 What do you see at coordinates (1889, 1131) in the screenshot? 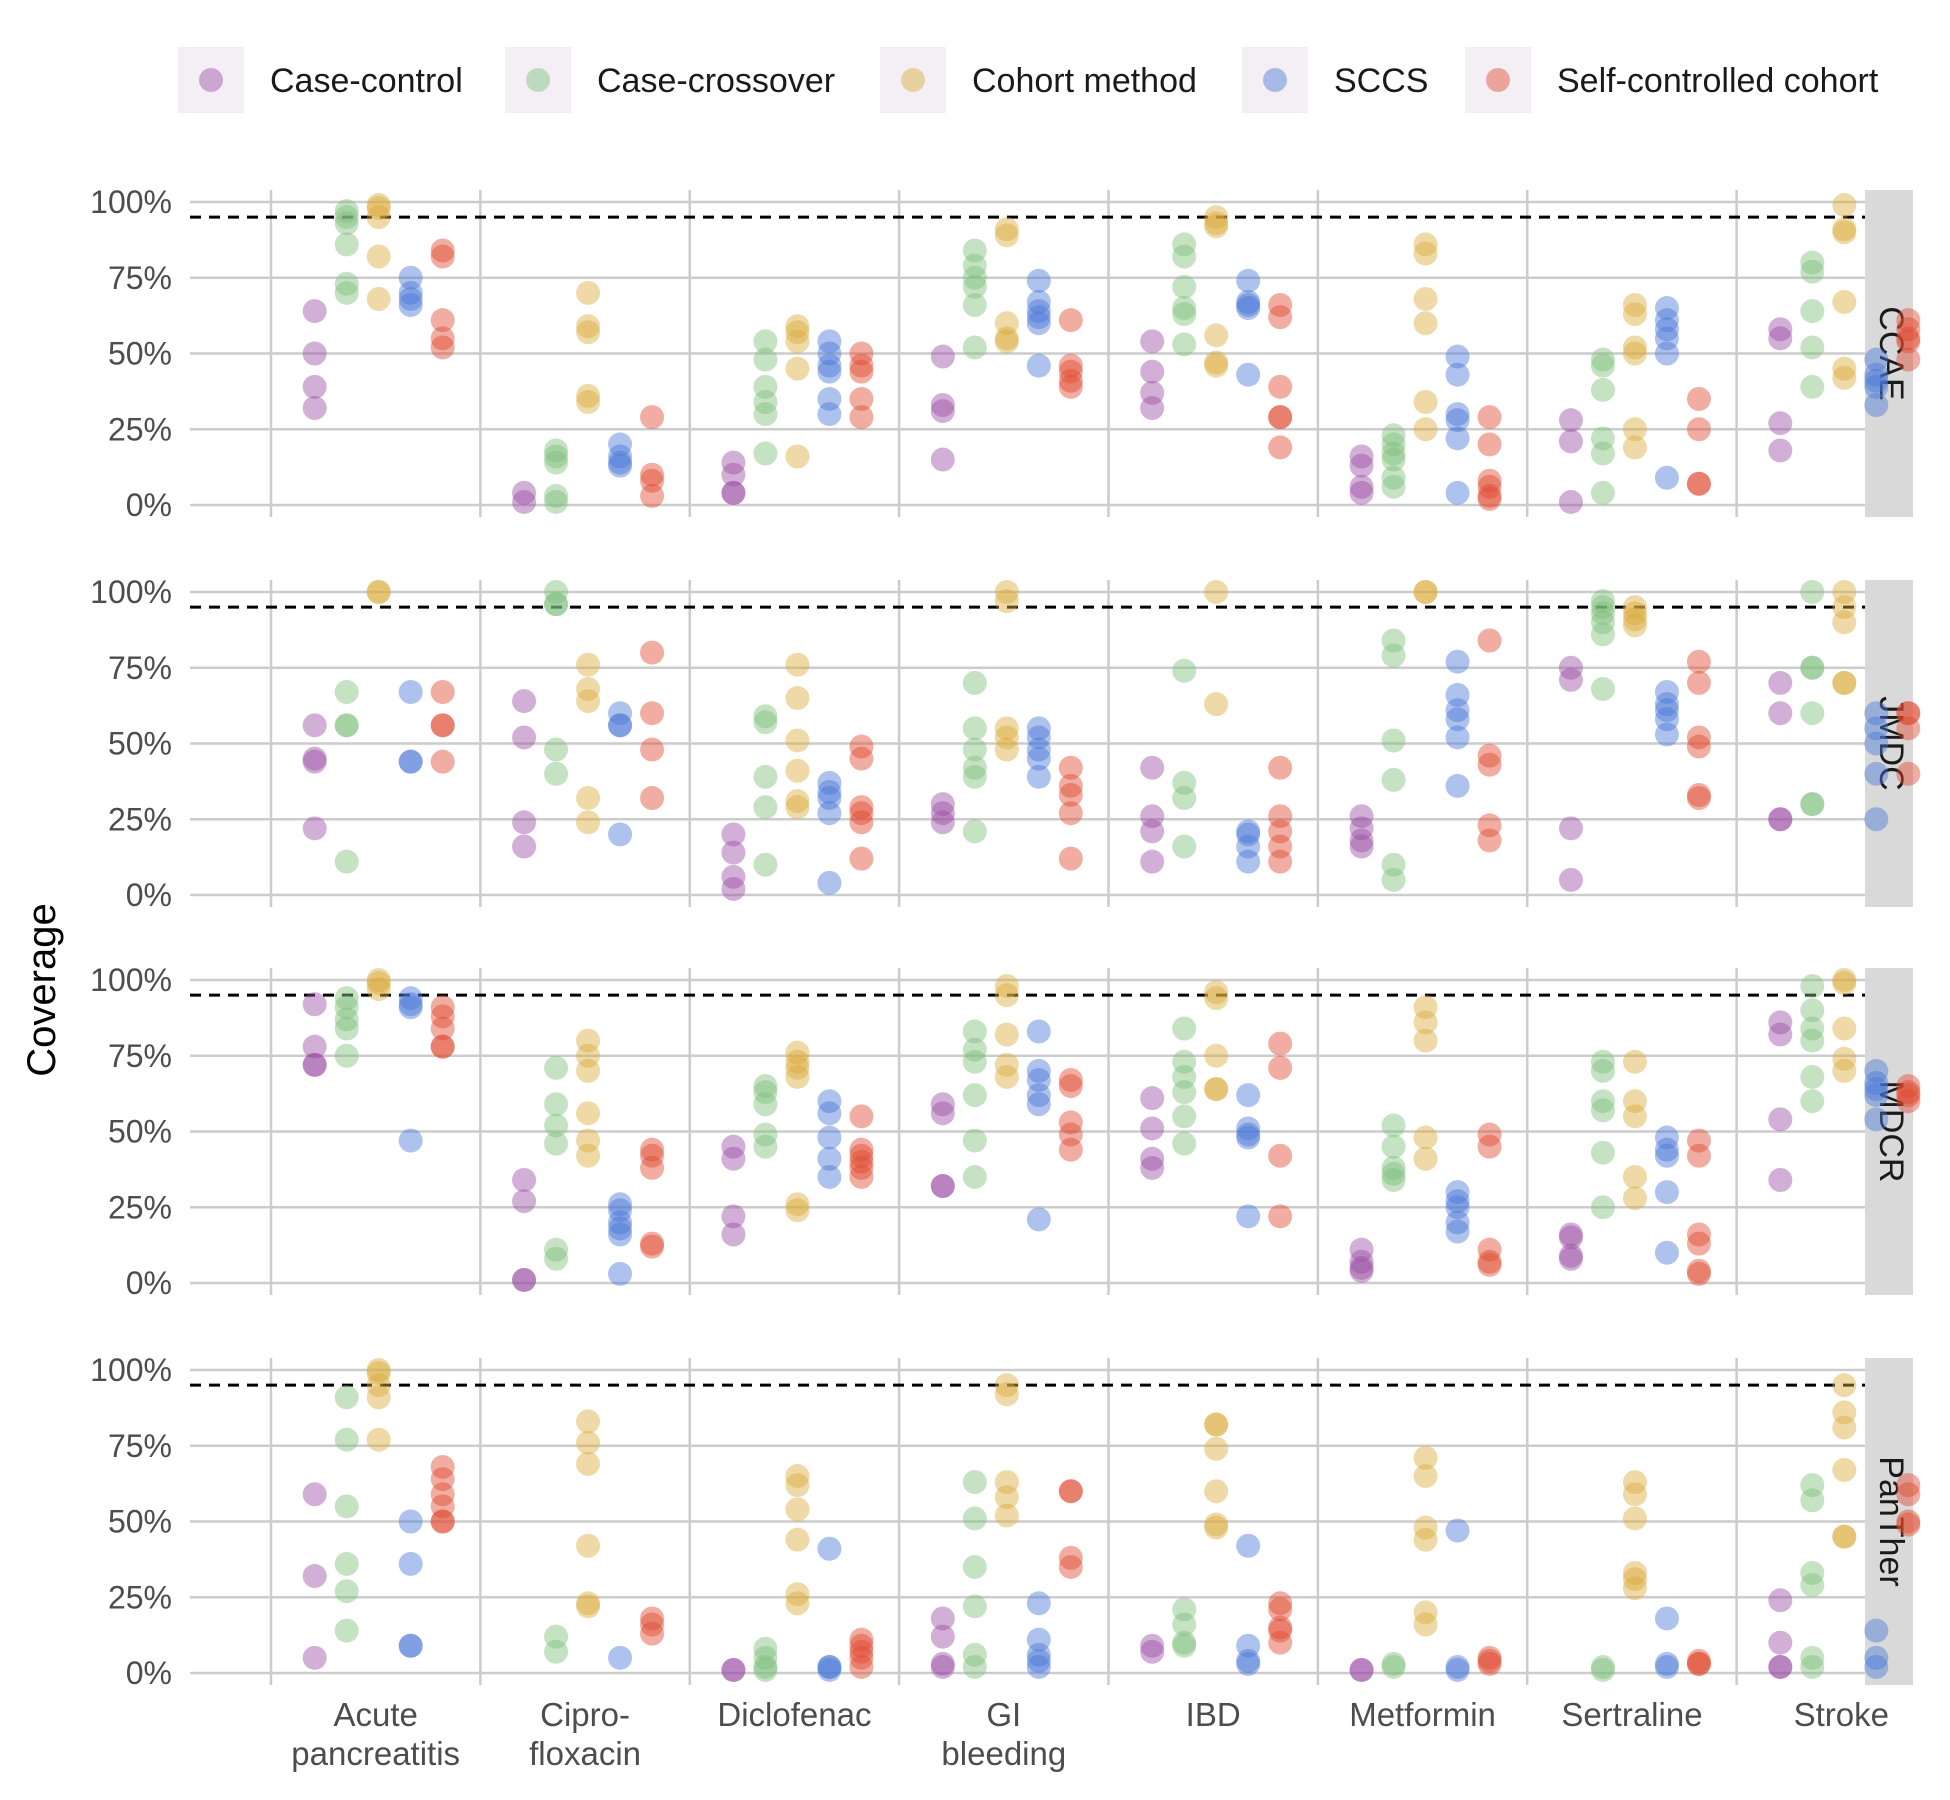
I see `strip-mdcr` at bounding box center [1889, 1131].